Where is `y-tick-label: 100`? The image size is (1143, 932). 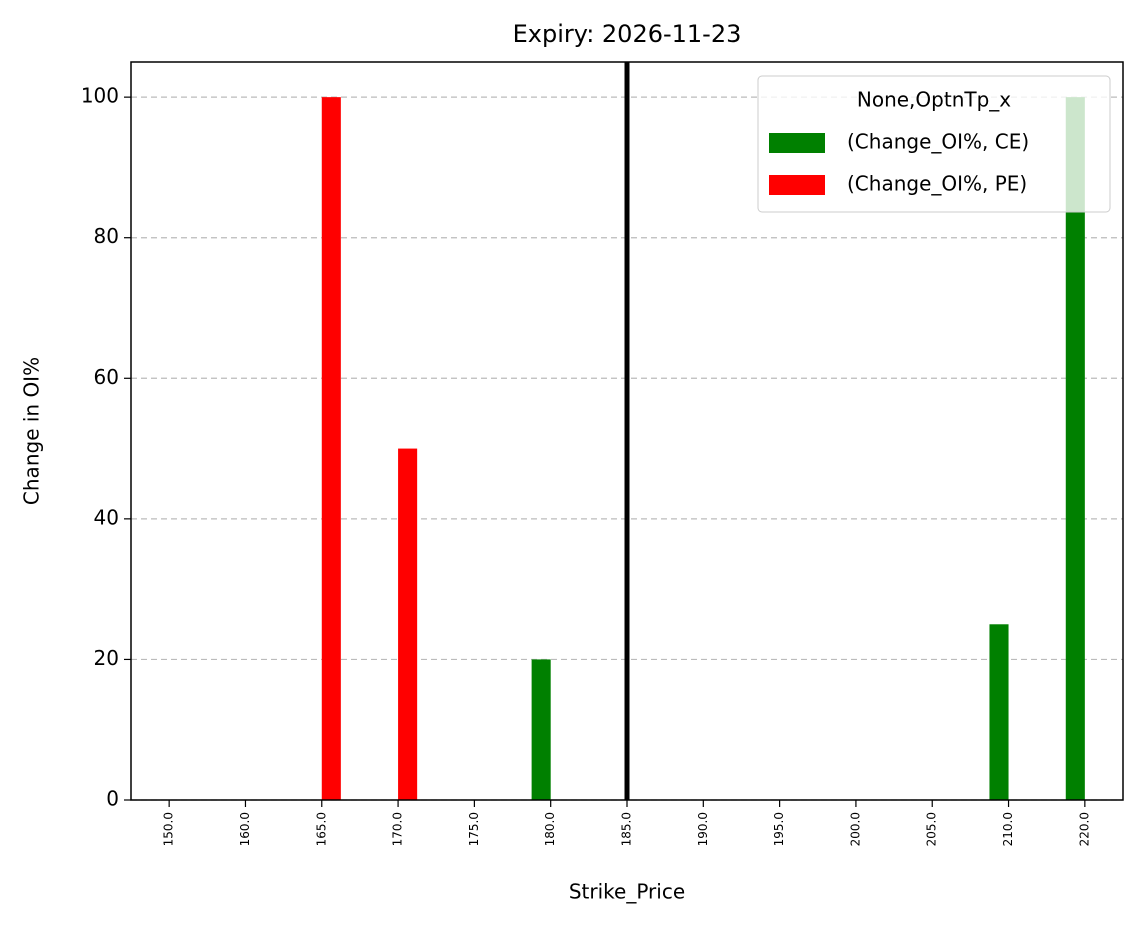
y-tick-label: 100 is located at coordinates (100, 96).